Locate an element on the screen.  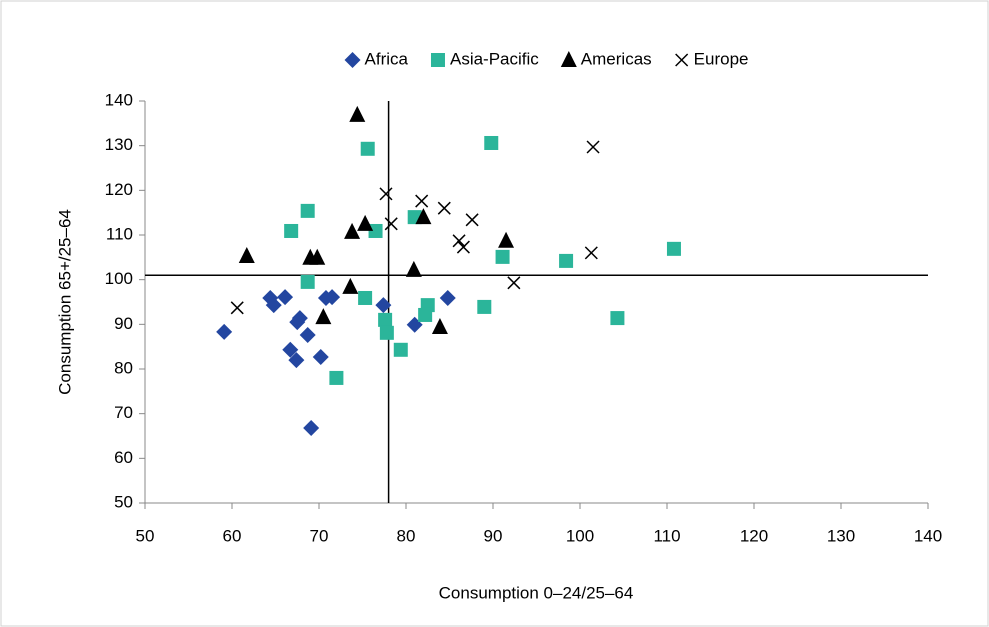
y-tick-label: 110 is located at coordinates (119, 233).